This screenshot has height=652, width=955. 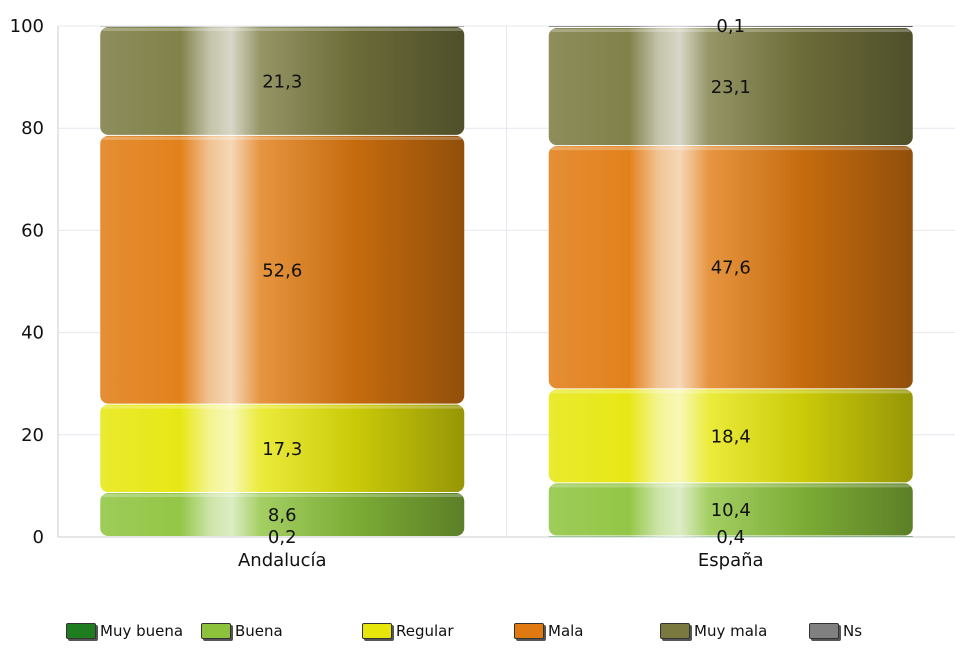 I want to click on data-label: 52,6, so click(x=282, y=270).